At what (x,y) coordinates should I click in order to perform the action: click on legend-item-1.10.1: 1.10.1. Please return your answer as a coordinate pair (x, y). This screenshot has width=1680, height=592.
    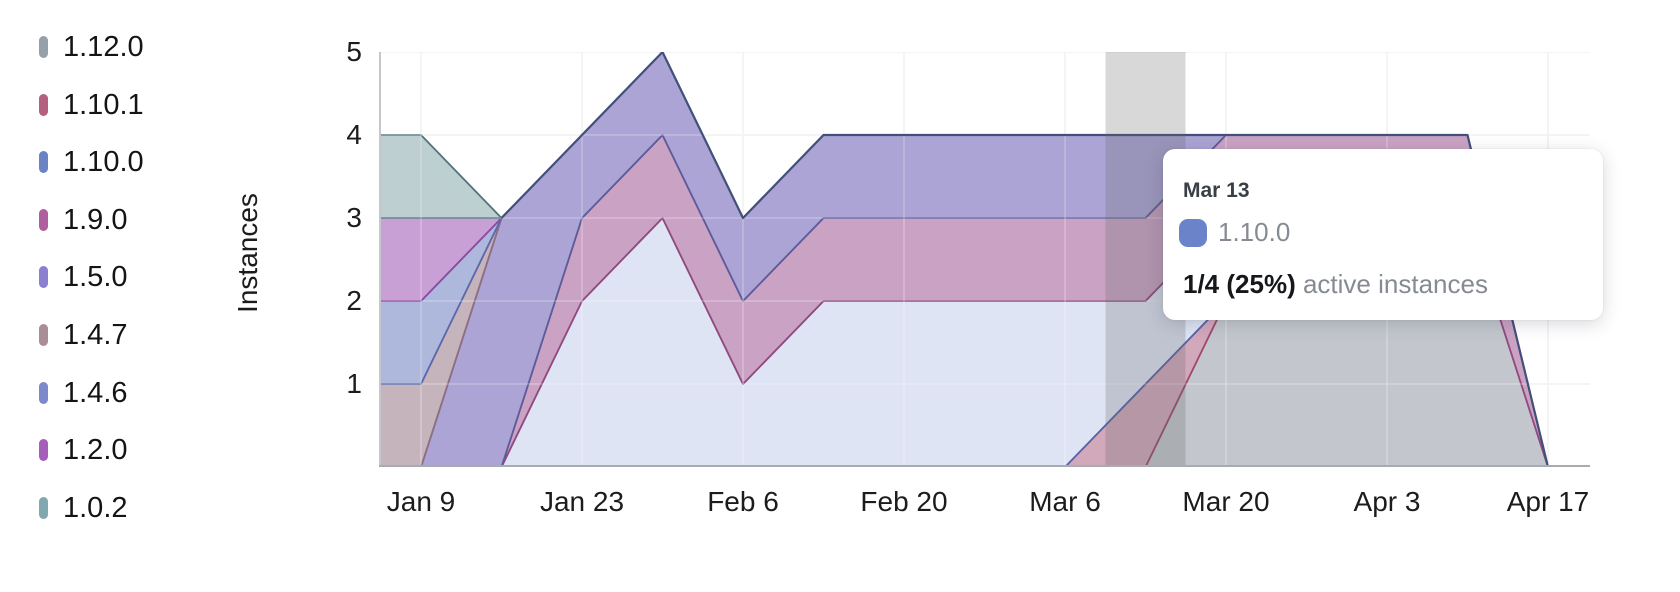
    Looking at the image, I should click on (91, 105).